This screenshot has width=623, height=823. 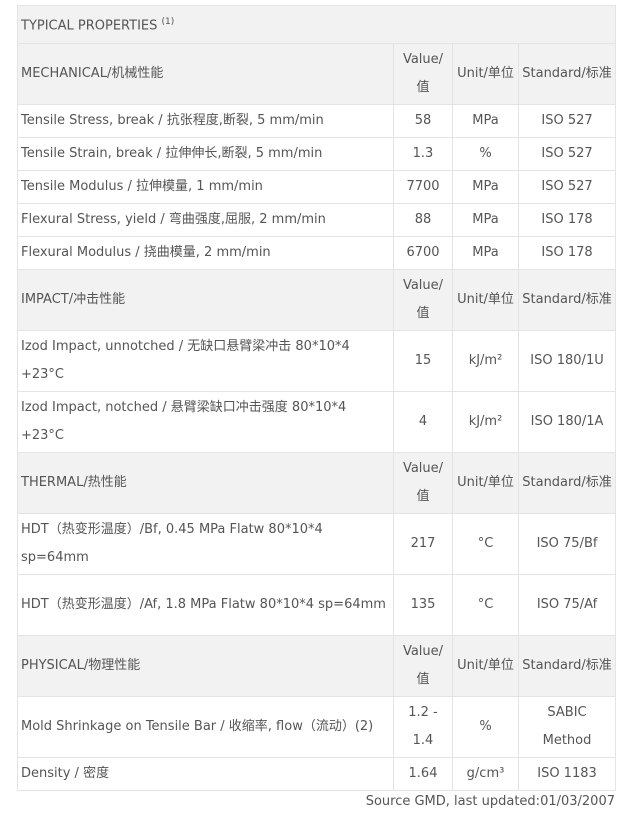 I want to click on value-cell: 15, so click(x=423, y=361).